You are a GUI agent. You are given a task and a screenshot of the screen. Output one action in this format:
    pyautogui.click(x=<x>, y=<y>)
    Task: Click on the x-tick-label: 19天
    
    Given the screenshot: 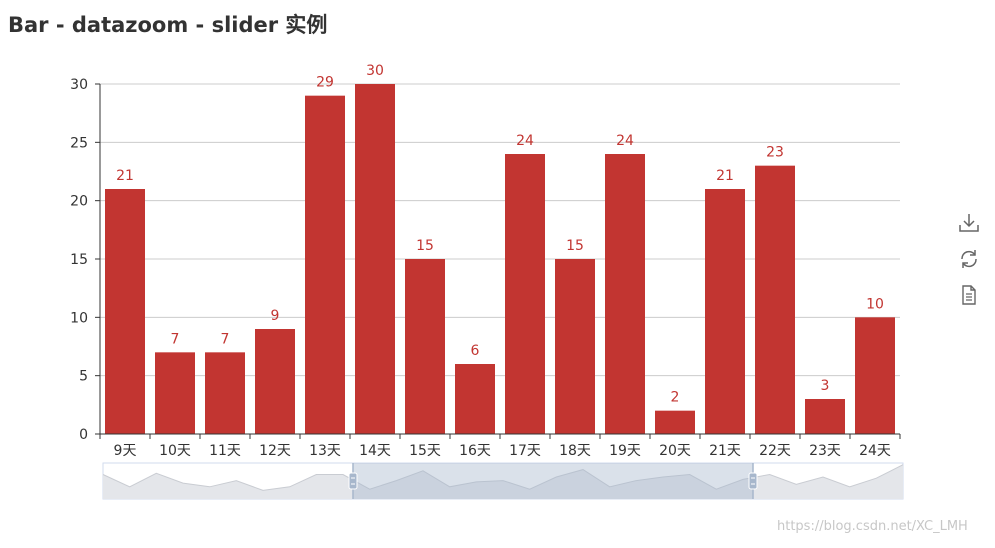 What is the action you would take?
    pyautogui.click(x=625, y=451)
    